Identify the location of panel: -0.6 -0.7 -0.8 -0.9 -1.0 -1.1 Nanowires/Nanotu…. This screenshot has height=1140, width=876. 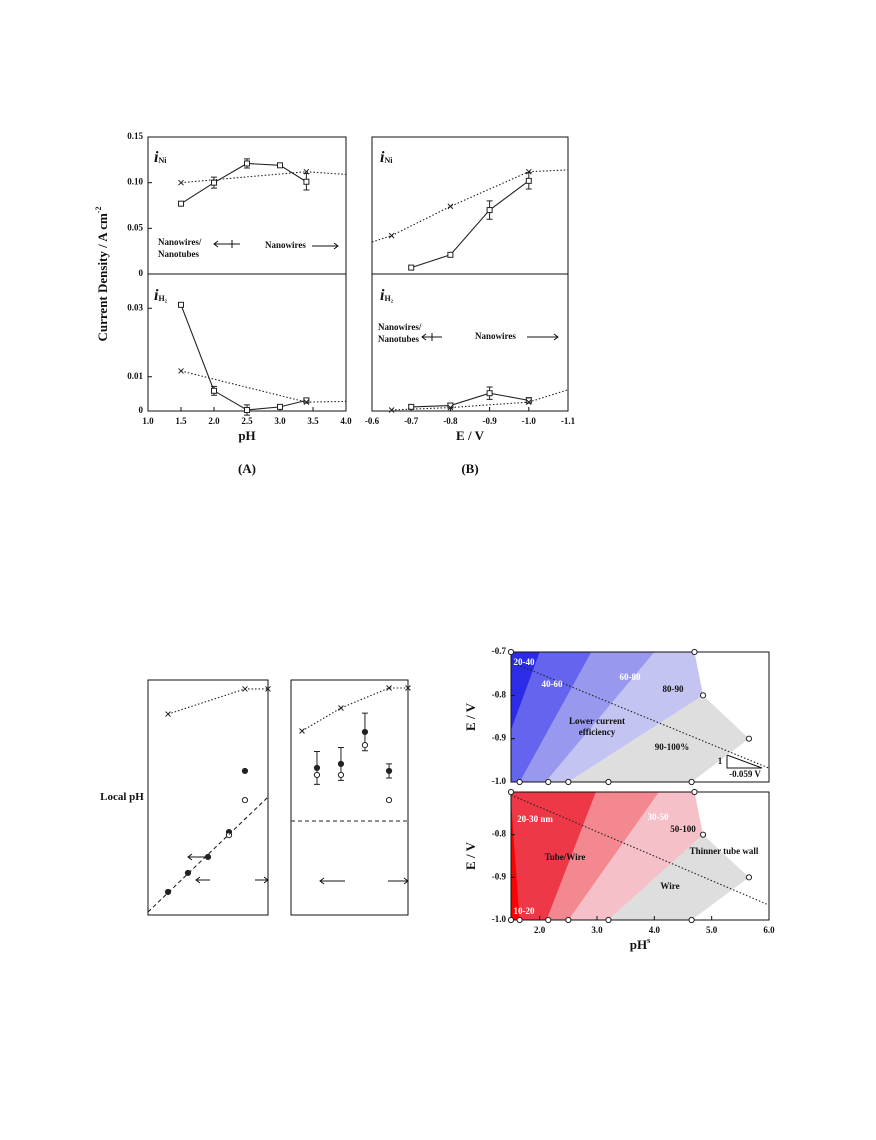
(470, 374).